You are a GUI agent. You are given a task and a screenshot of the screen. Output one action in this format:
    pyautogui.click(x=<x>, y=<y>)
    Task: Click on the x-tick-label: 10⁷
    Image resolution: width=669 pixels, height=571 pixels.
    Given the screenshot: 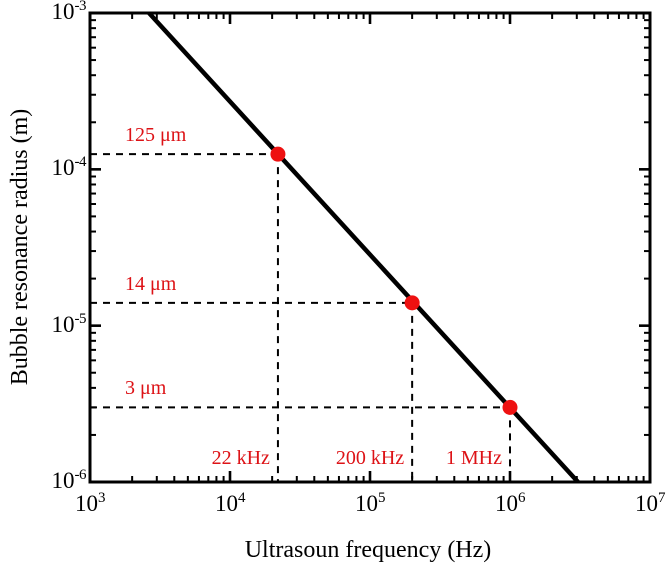 What is the action you would take?
    pyautogui.click(x=650, y=503)
    